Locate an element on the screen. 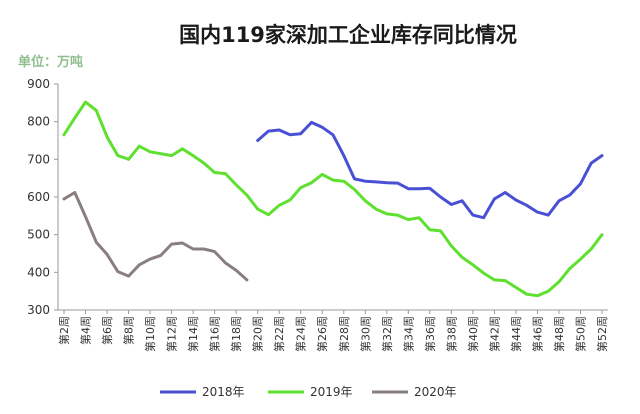 The height and width of the screenshot is (414, 640). x-tick-label: 第36周 is located at coordinates (430, 334).